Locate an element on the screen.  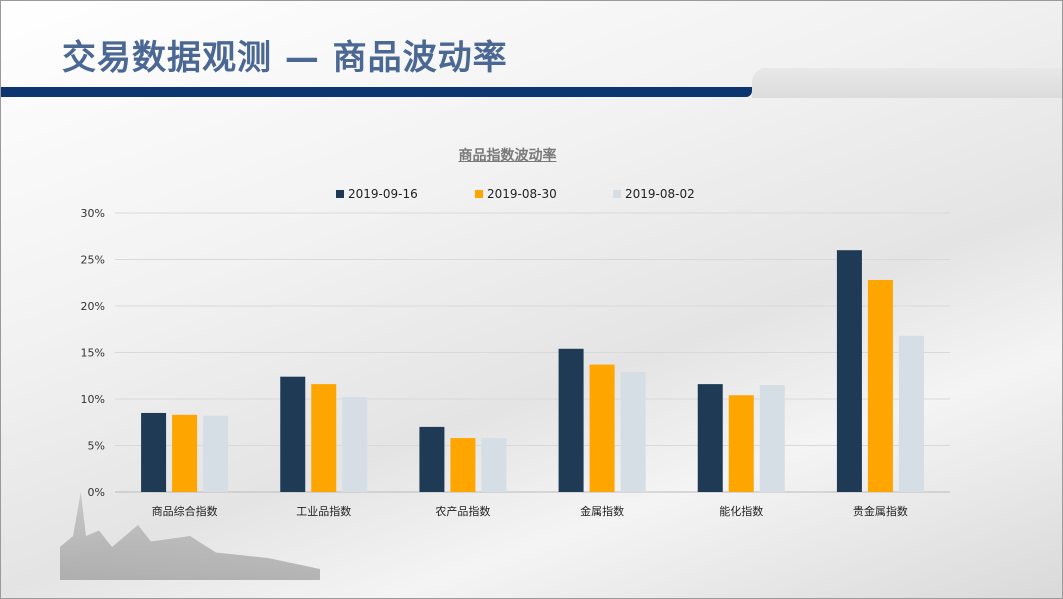
legend-item-2: 2019-08-30 is located at coordinates (516, 194).